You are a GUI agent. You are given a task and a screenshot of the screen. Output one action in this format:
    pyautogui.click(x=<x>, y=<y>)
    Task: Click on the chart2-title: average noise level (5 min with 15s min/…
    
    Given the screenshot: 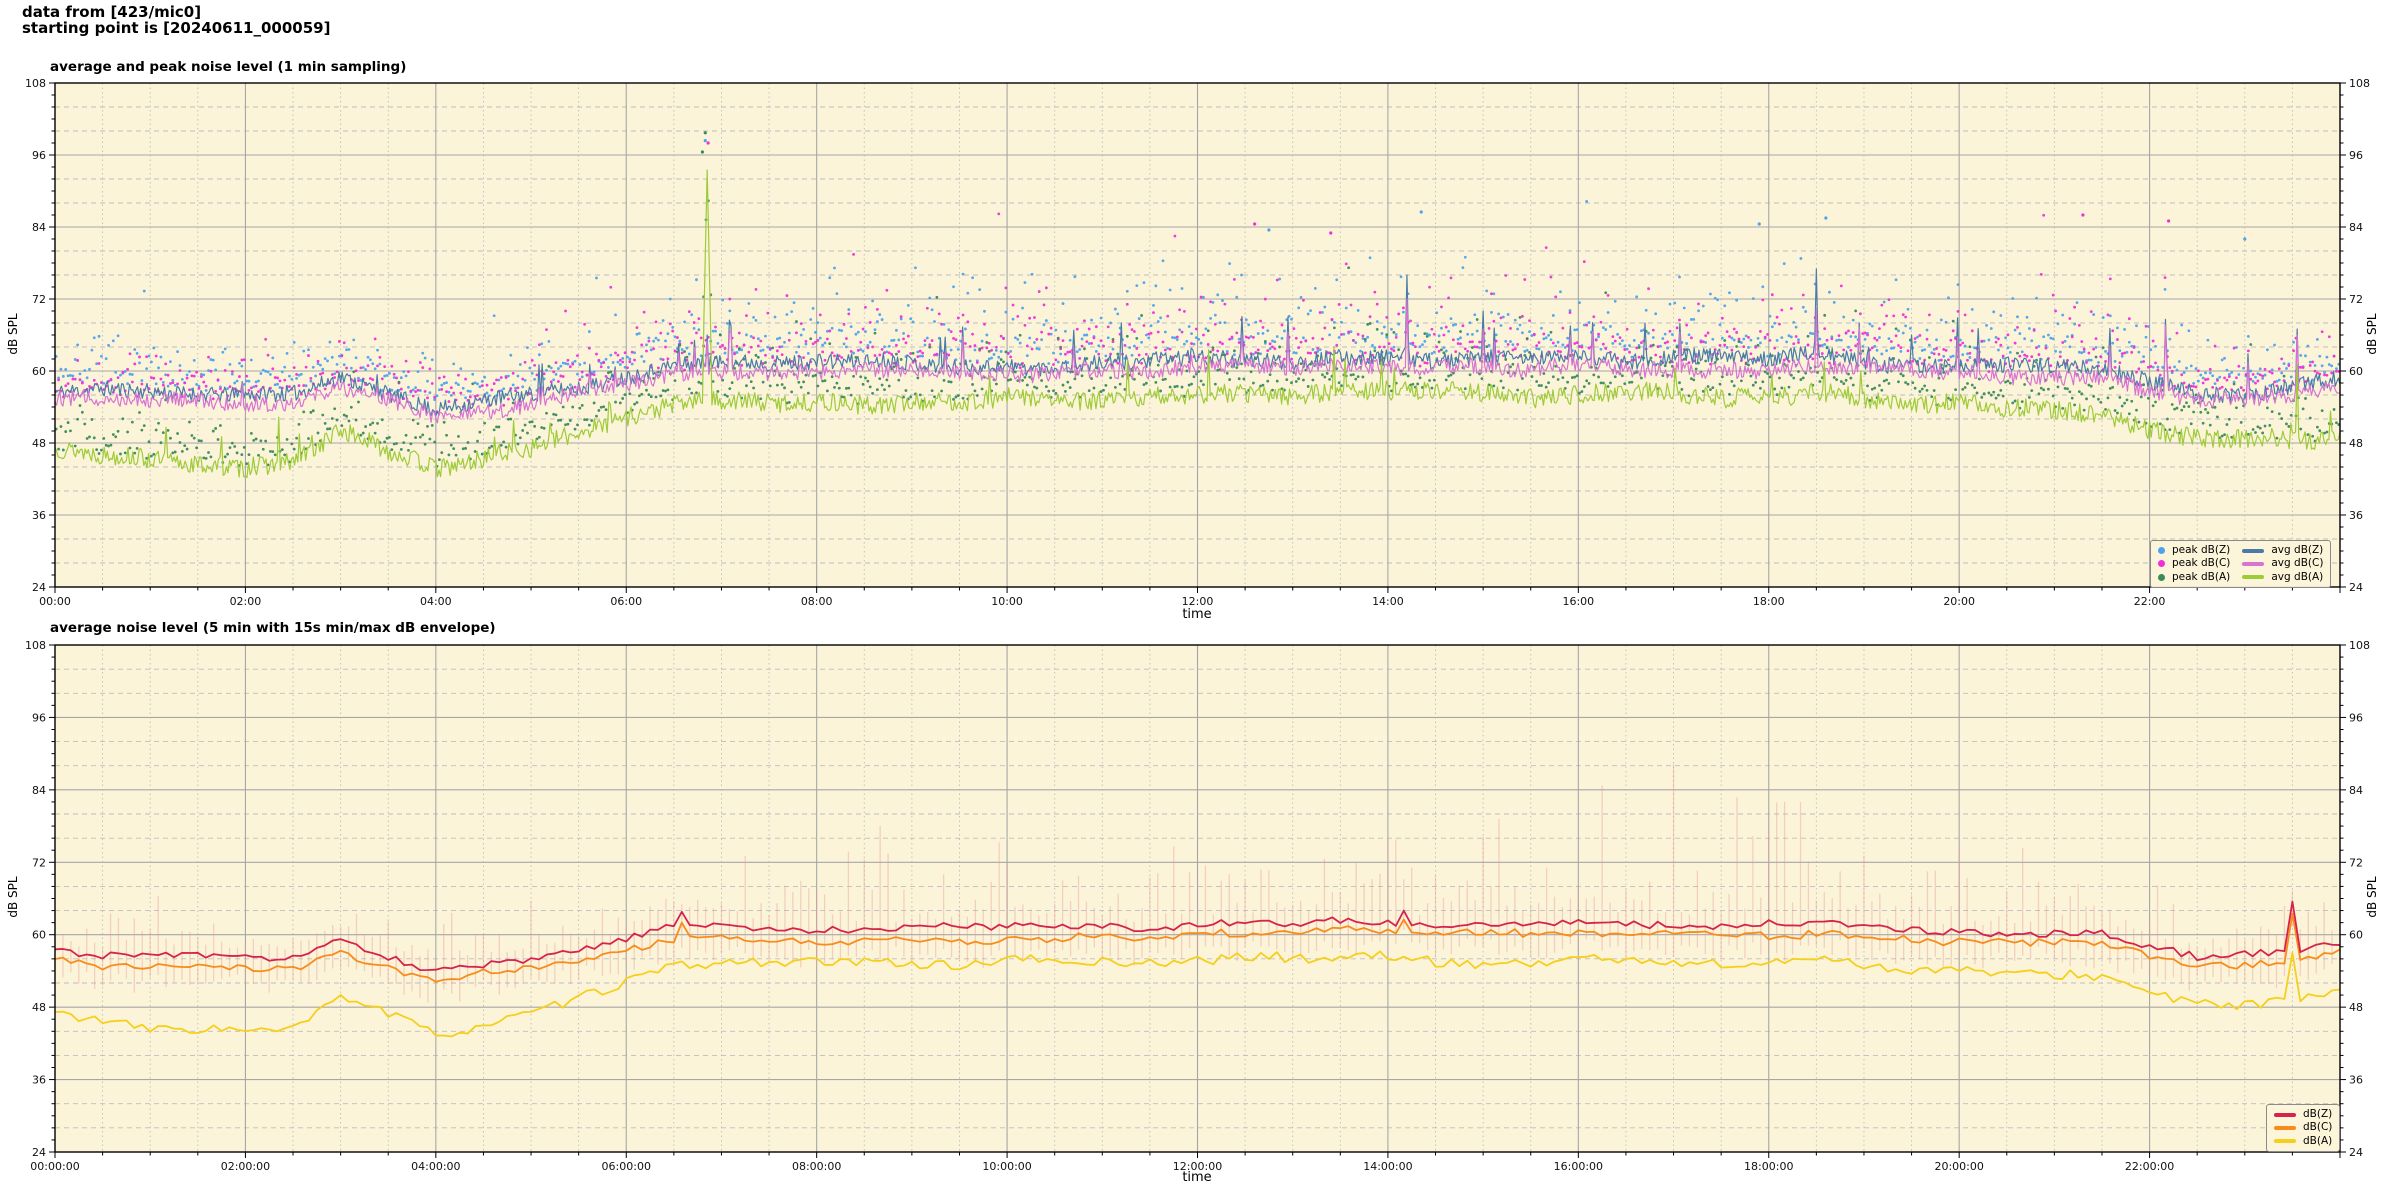 What is the action you would take?
    pyautogui.click(x=273, y=628)
    